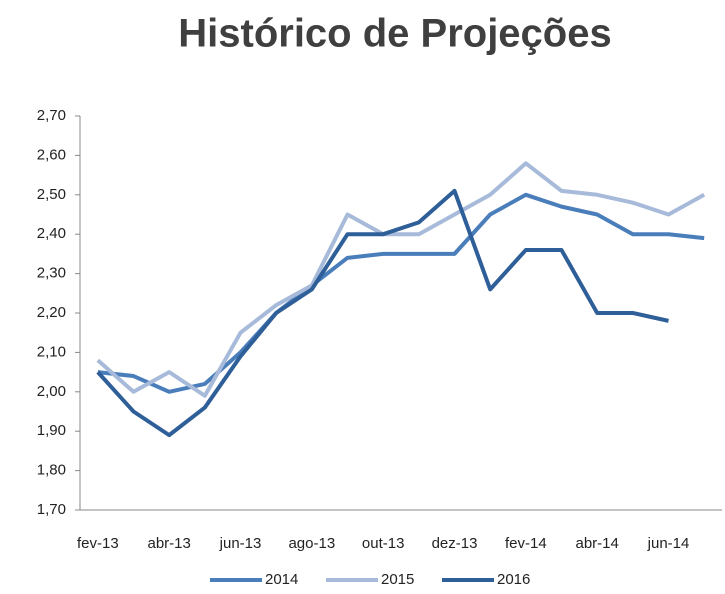 The height and width of the screenshot is (594, 725). What do you see at coordinates (51, 470) in the screenshot?
I see `y-tick-label: 1,80` at bounding box center [51, 470].